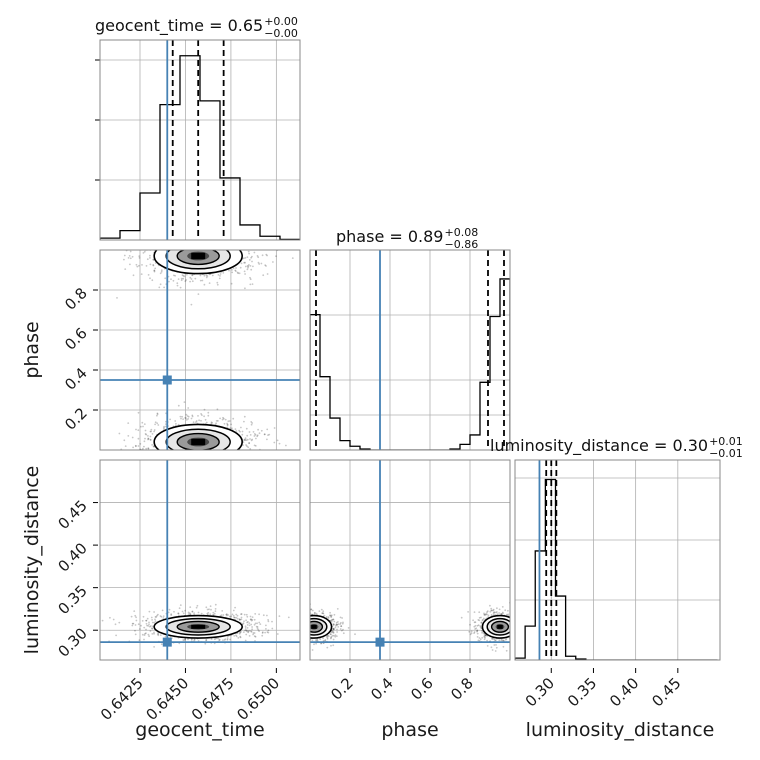 The image size is (760, 760). What do you see at coordinates (76, 339) in the screenshot?
I see `ph-ytick-label-2: 0.6` at bounding box center [76, 339].